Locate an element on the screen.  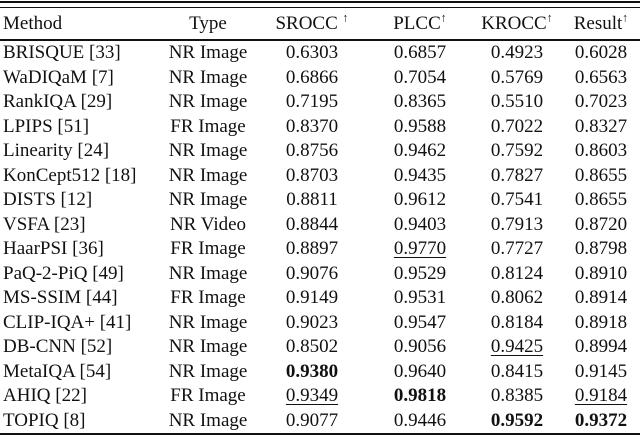
srocc-cell: 0.8897 is located at coordinates (312, 248).